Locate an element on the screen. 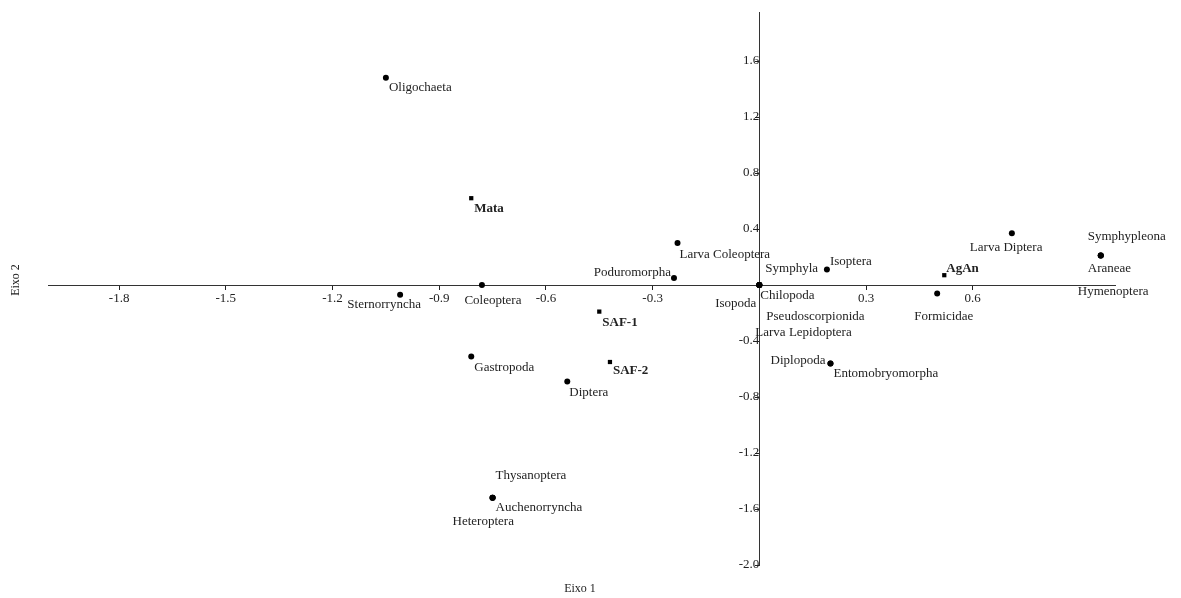 The image size is (1181, 598). y-tick-label: 1.6 is located at coordinates (751, 60).